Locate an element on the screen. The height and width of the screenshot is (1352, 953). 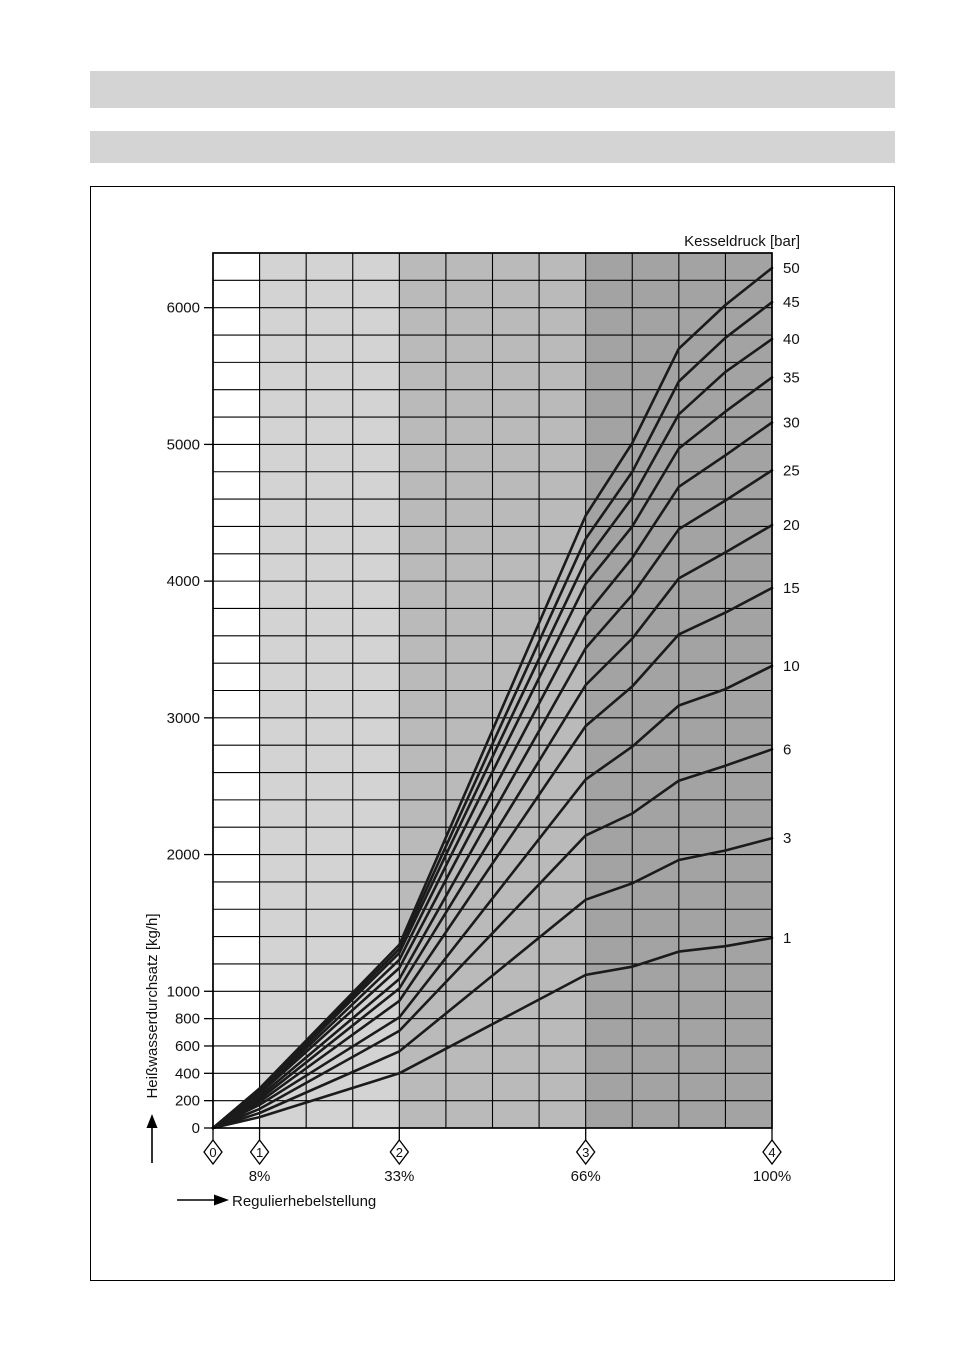
lever-position-number: 4 is located at coordinates (771, 1152).